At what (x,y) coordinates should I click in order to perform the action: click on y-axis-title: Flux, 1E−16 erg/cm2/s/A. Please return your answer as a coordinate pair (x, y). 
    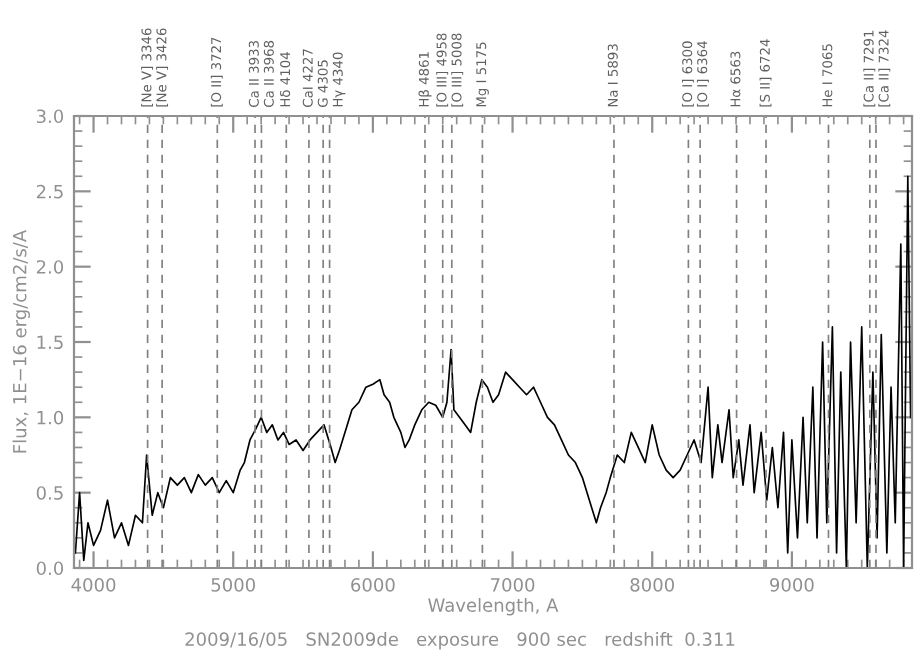
    Looking at the image, I should click on (21, 341).